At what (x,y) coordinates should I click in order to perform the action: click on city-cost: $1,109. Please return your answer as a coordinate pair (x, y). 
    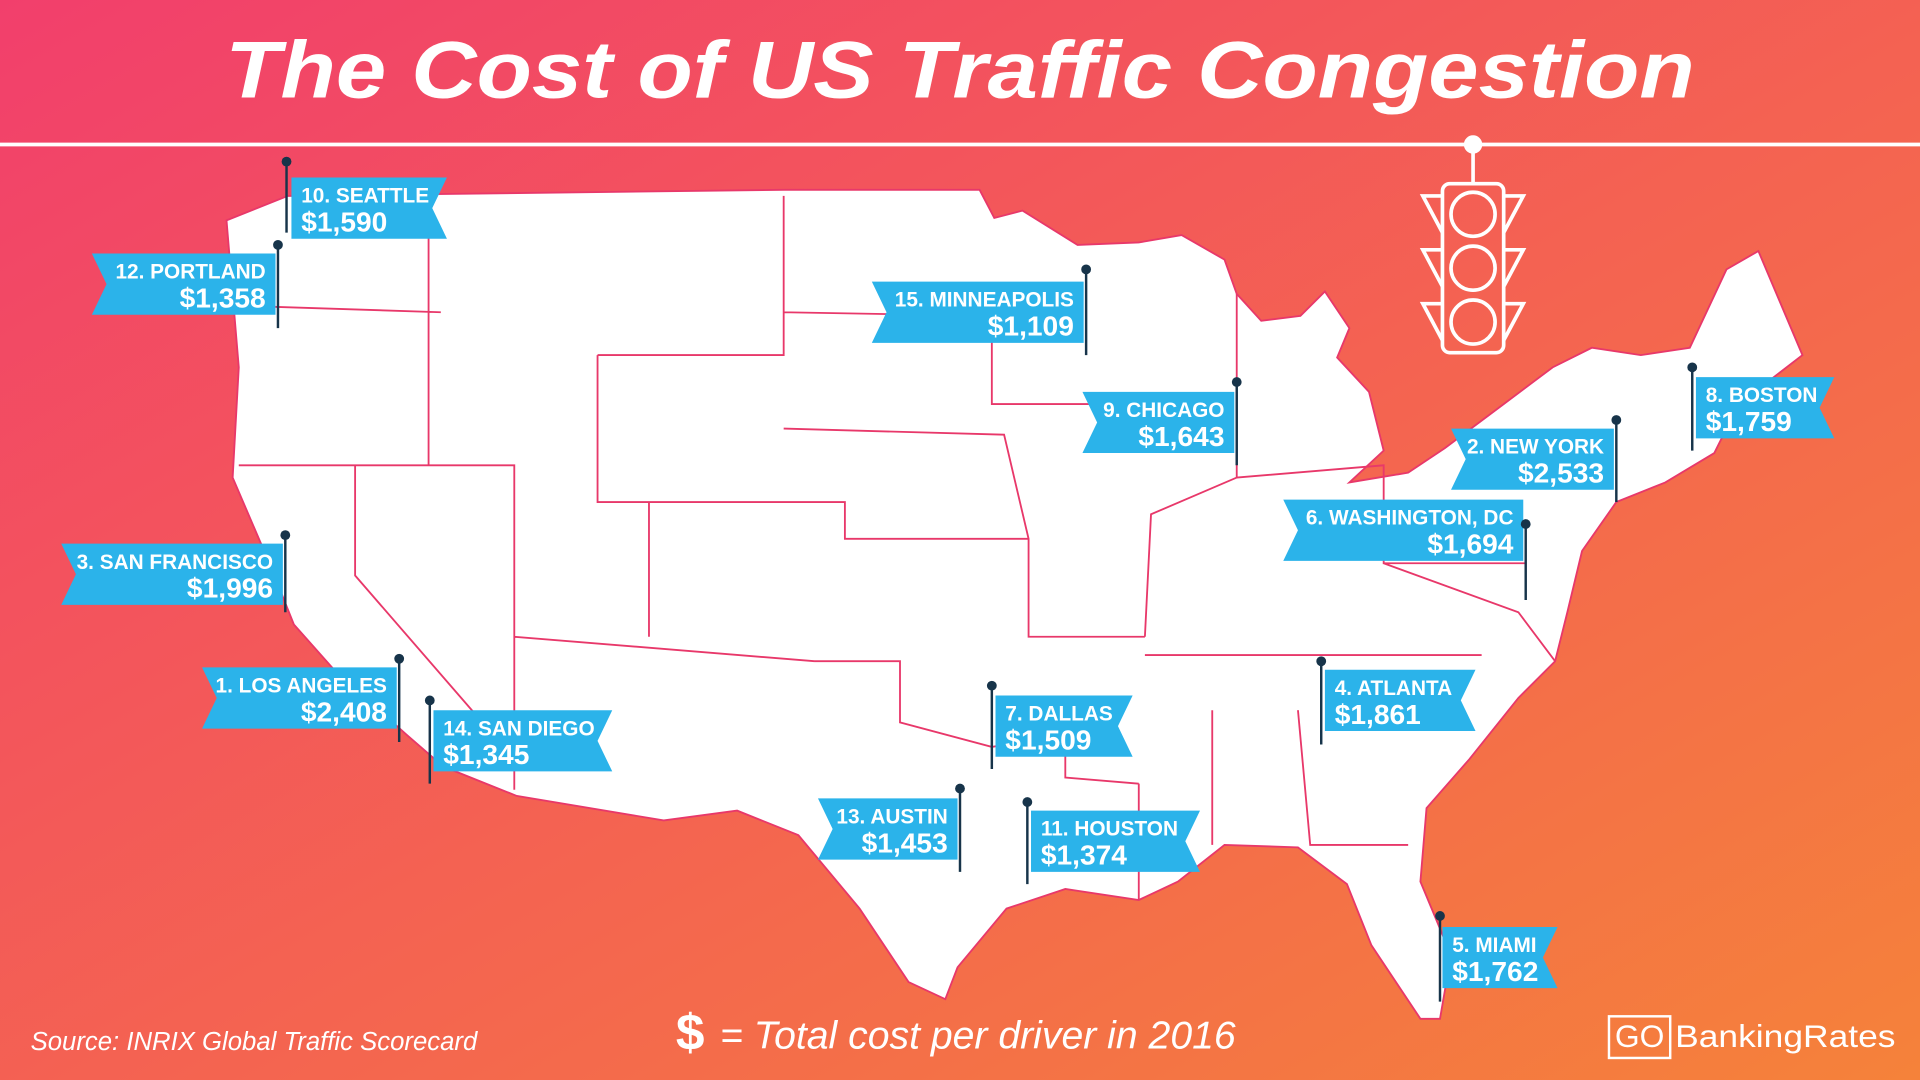
    Looking at the image, I should click on (1031, 326).